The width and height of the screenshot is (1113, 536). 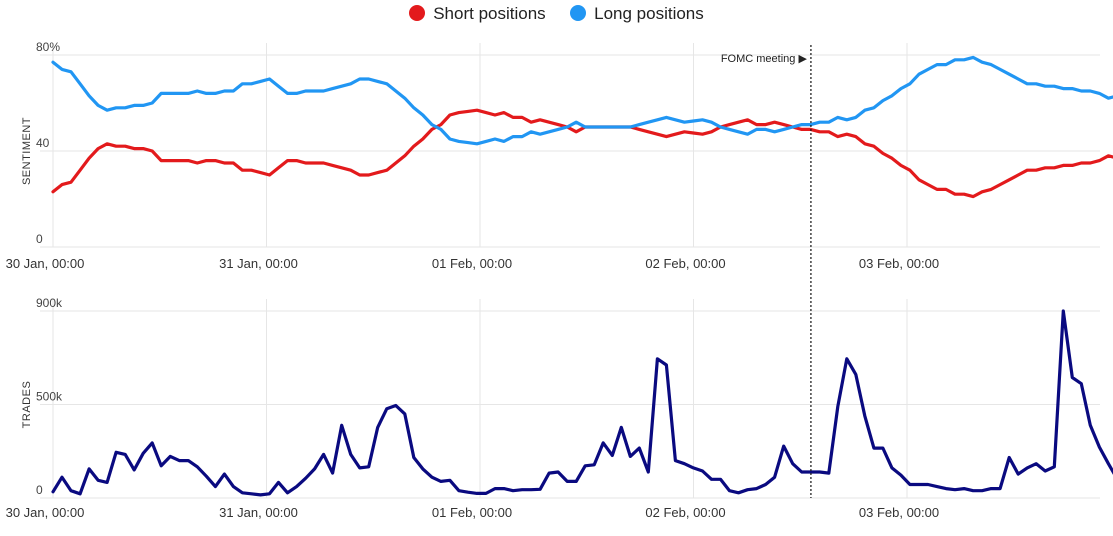 I want to click on red-dot-icon, so click(x=417, y=13).